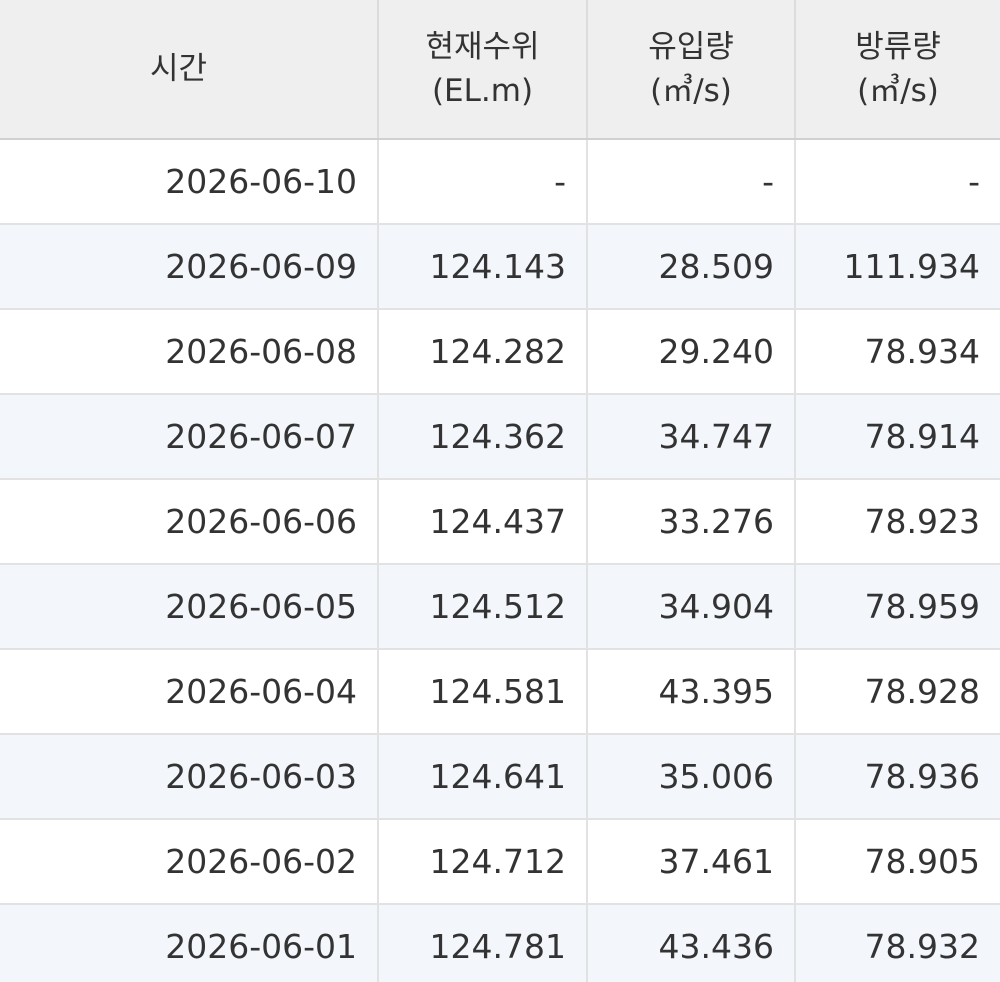 Image resolution: width=1000 pixels, height=982 pixels. What do you see at coordinates (189, 182) in the screenshot?
I see `table-cell: 2026-06-10` at bounding box center [189, 182].